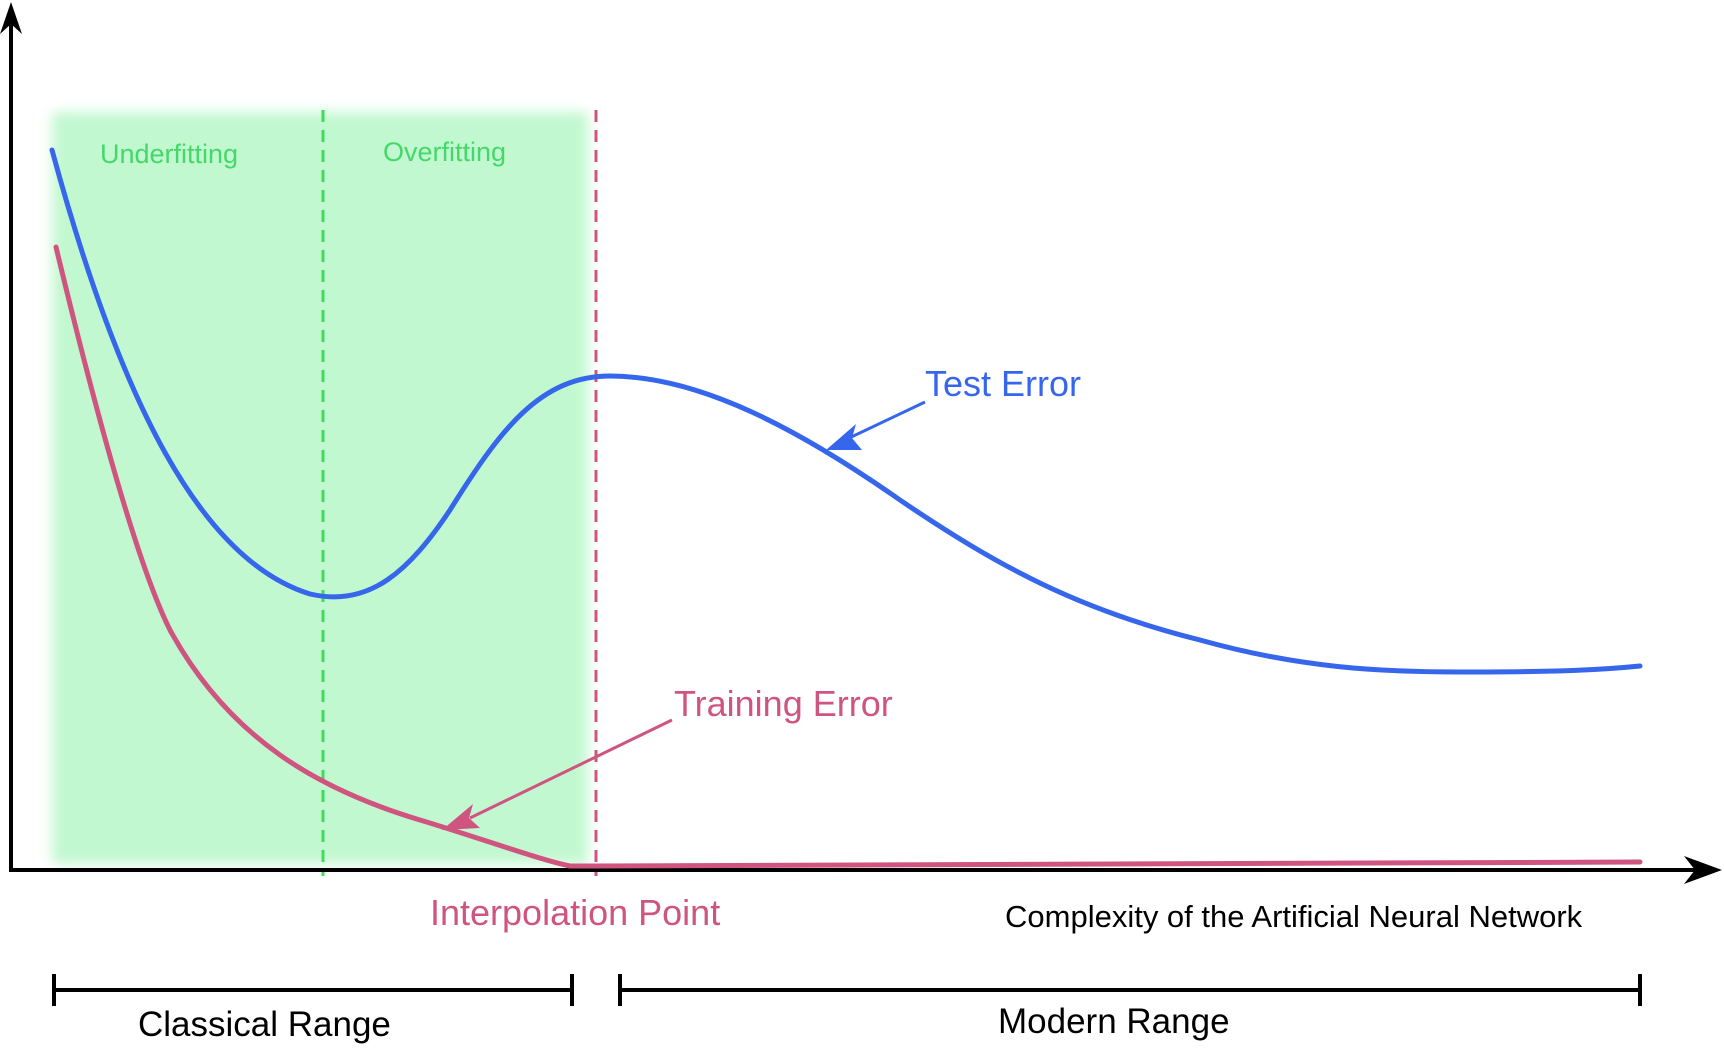  What do you see at coordinates (575, 912) in the screenshot?
I see `interpolation-point-label: Interpolation Point` at bounding box center [575, 912].